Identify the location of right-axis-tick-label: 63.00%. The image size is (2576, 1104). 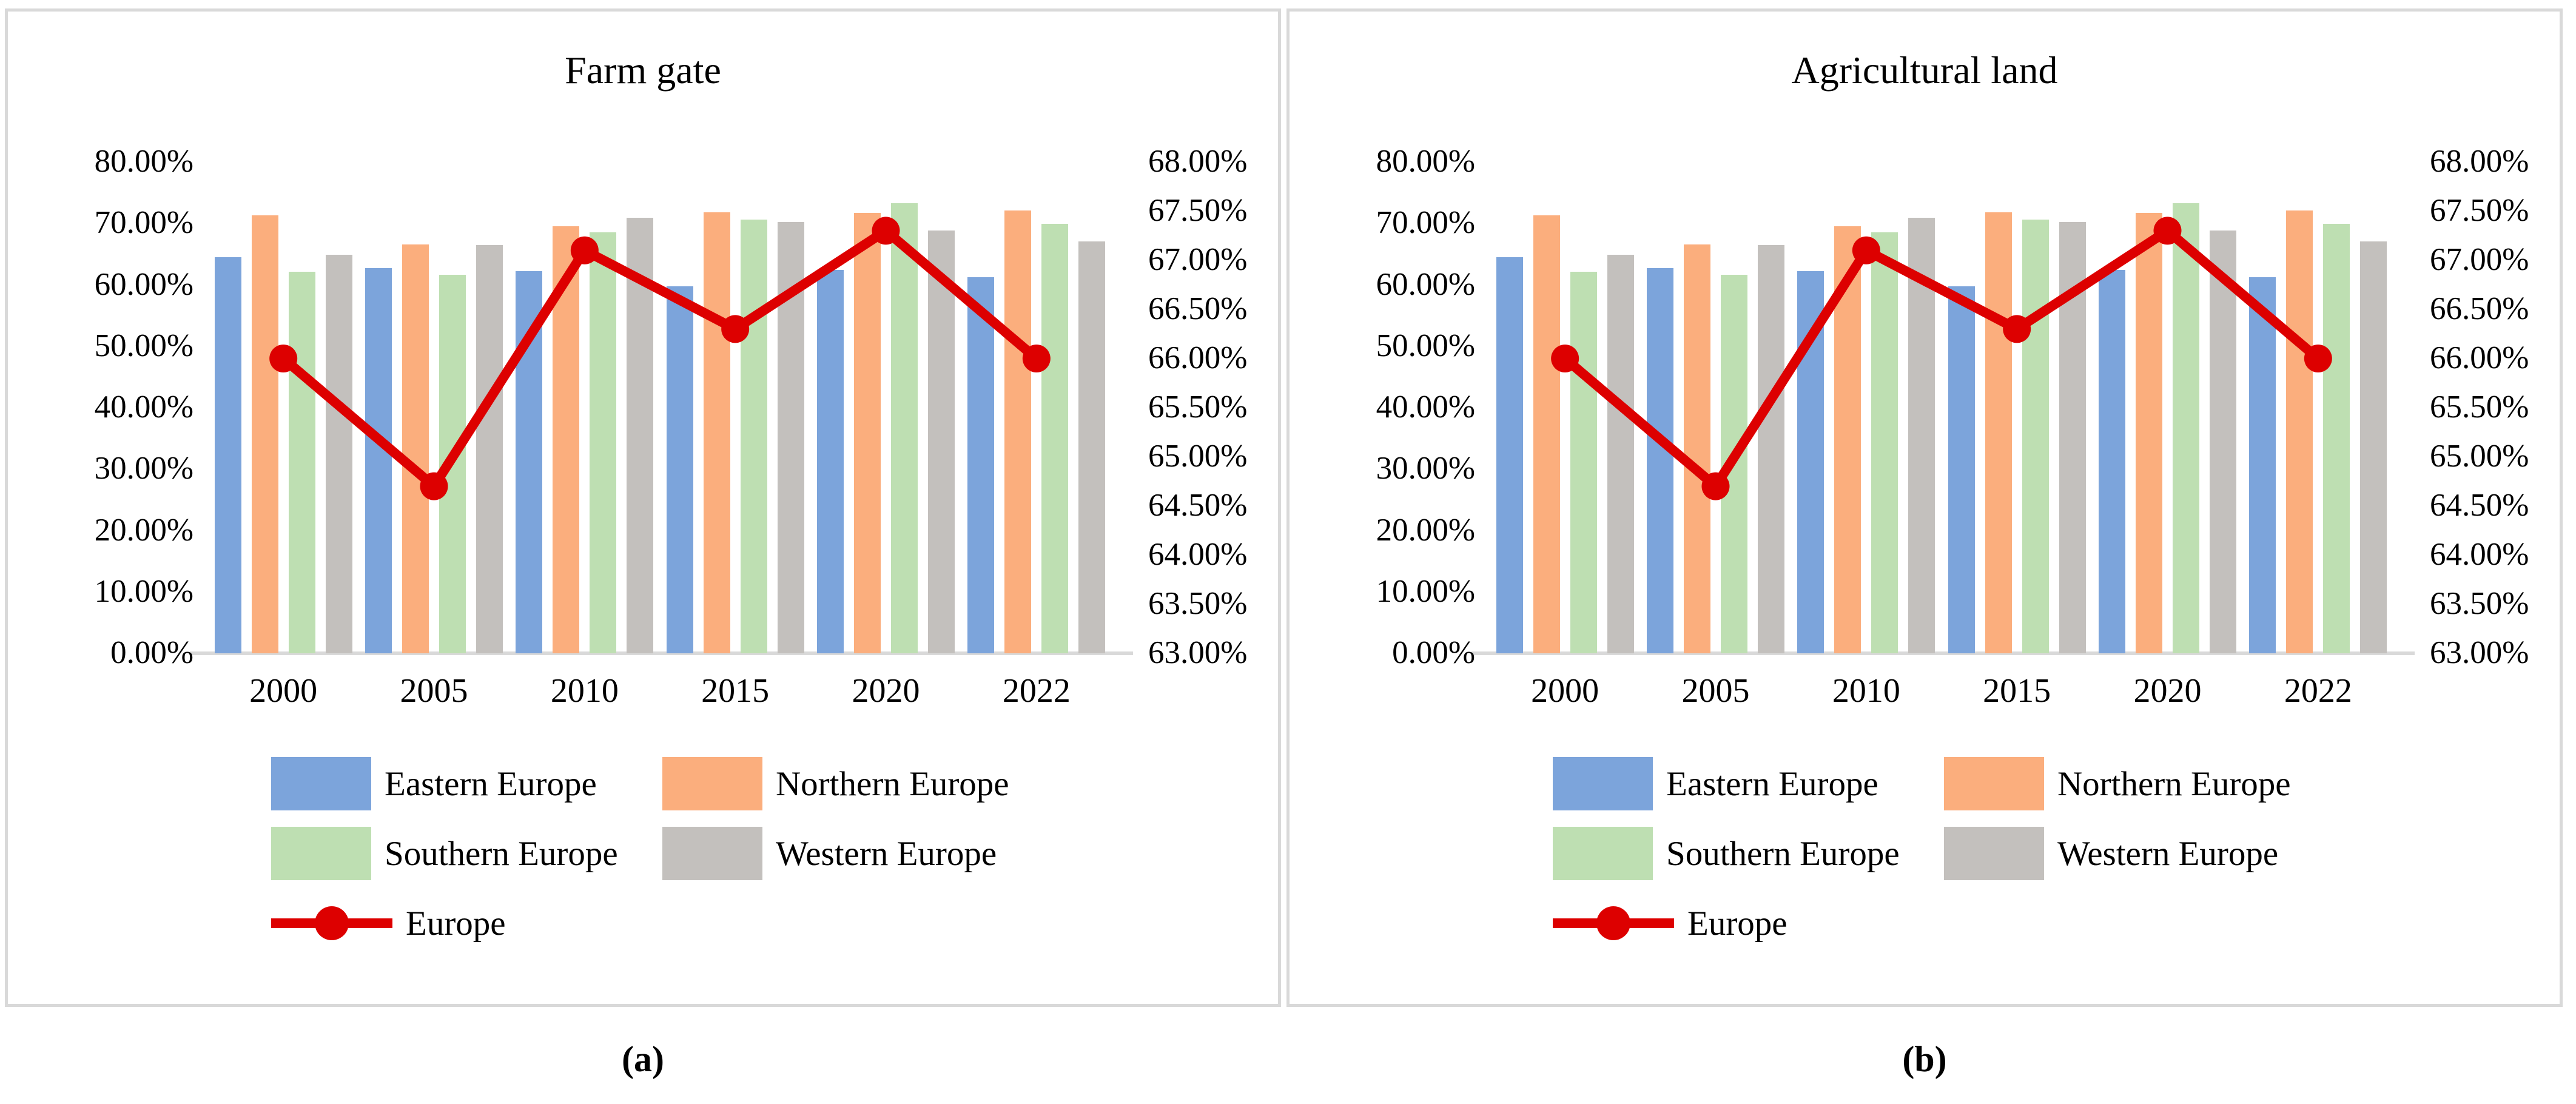
(1198, 652).